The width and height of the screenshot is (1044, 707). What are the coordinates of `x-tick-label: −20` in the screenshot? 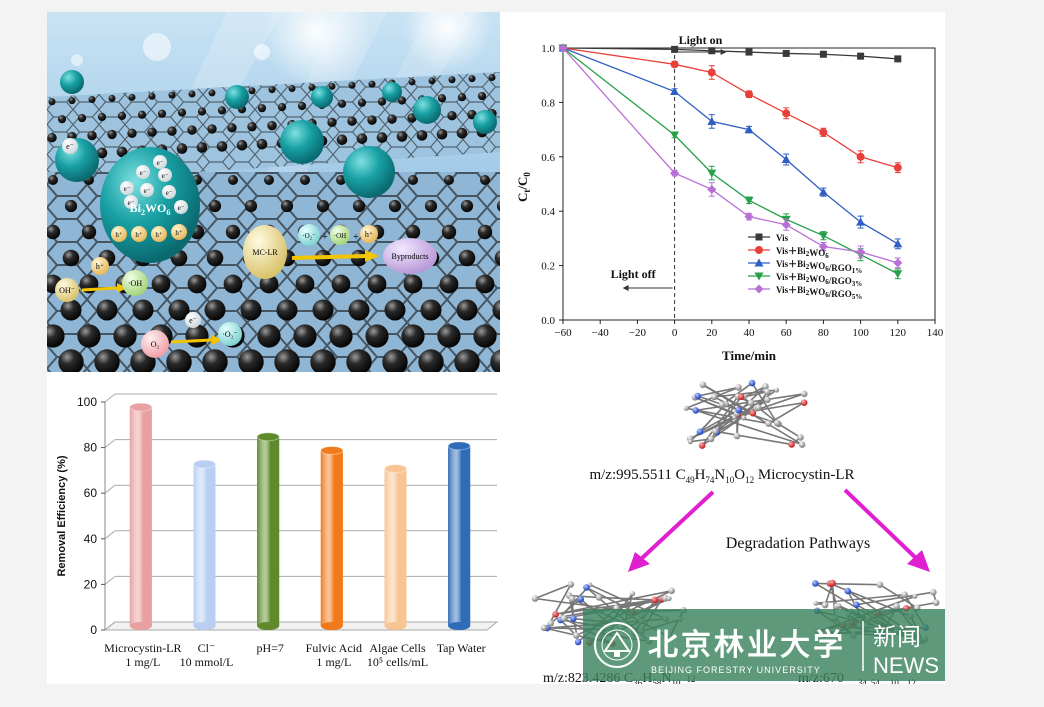 It's located at (638, 333).